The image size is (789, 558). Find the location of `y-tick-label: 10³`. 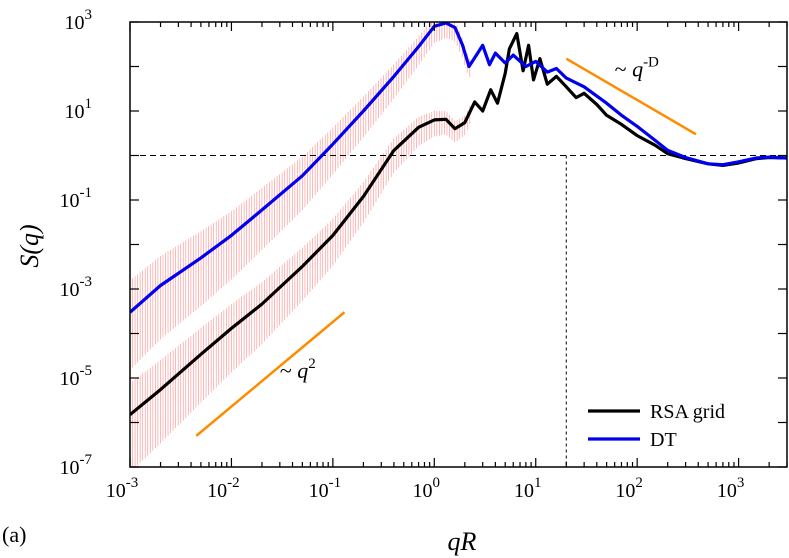

y-tick-label: 10³ is located at coordinates (79, 20).